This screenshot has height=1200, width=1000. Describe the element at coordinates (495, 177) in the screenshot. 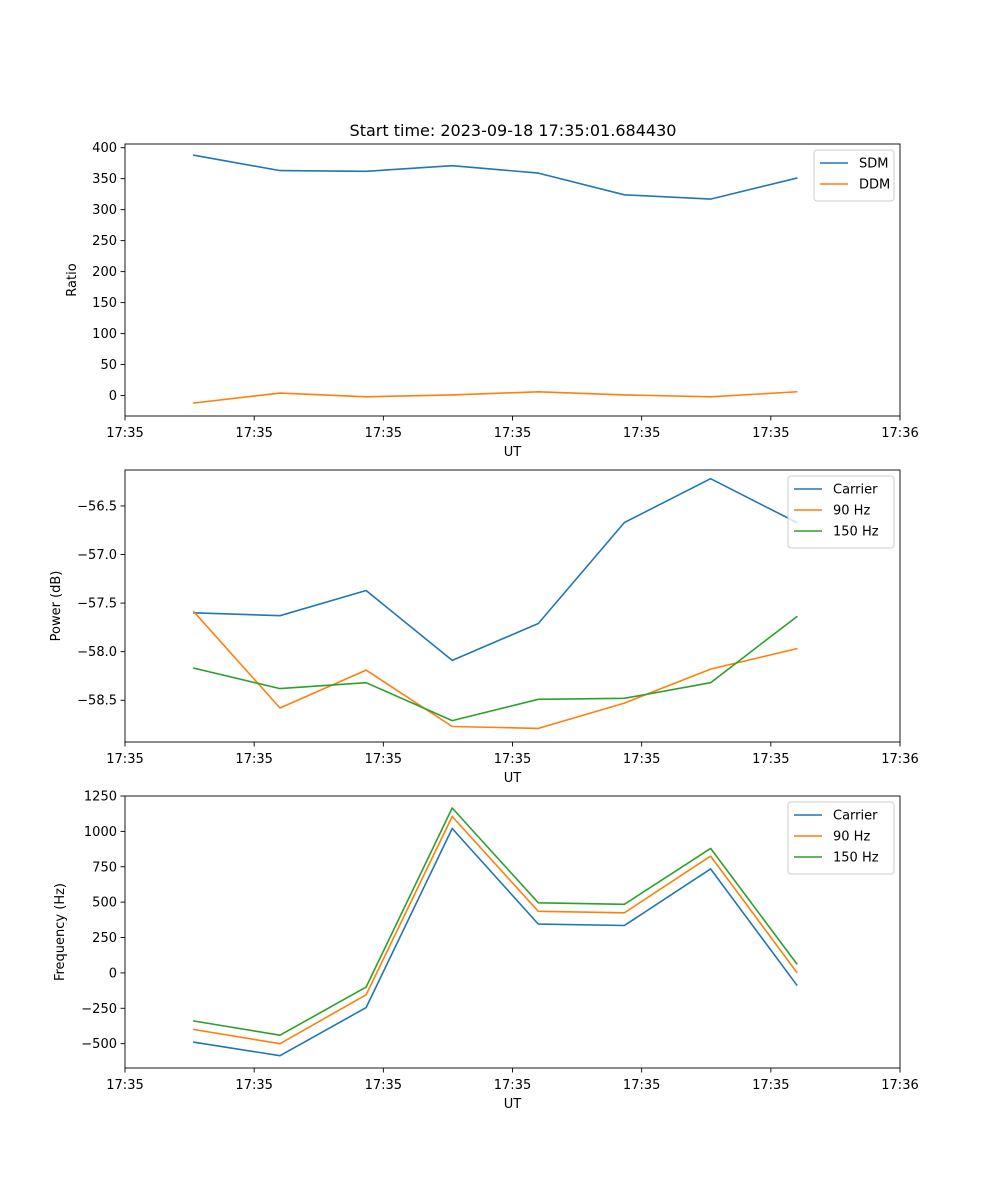

I see `series-line-sdm` at that location.